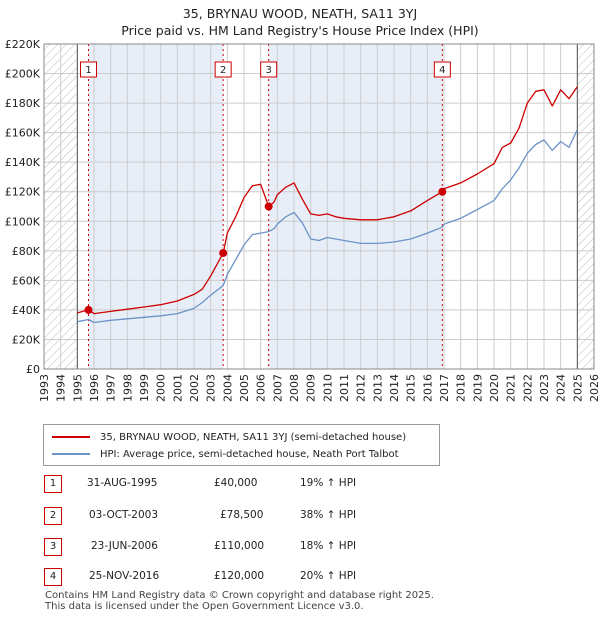  What do you see at coordinates (544, 388) in the screenshot?
I see `x-tick-label: 2023` at bounding box center [544, 388].